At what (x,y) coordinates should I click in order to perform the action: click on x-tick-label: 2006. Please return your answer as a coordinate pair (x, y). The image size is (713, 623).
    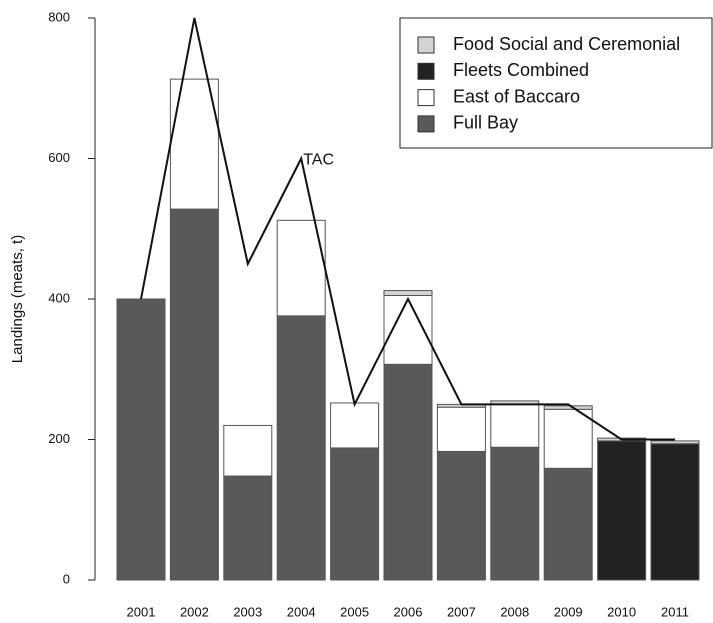
    Looking at the image, I should click on (408, 611).